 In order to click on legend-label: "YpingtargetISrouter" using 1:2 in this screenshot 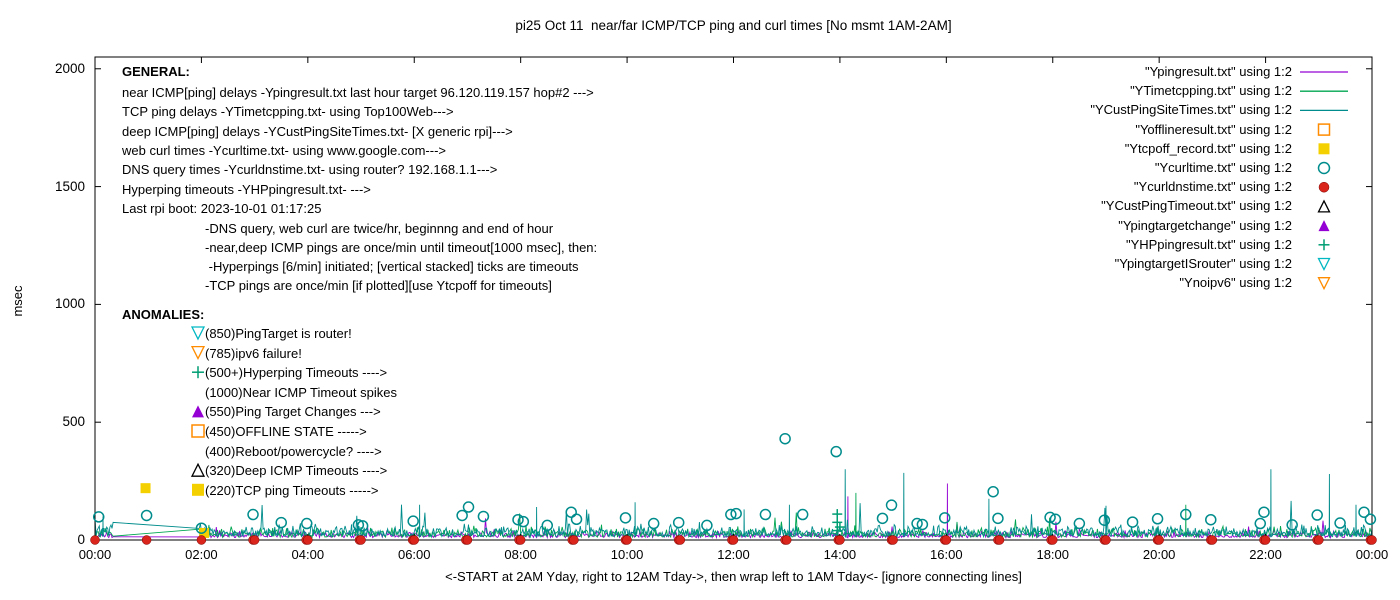, I will do `click(1203, 263)`.